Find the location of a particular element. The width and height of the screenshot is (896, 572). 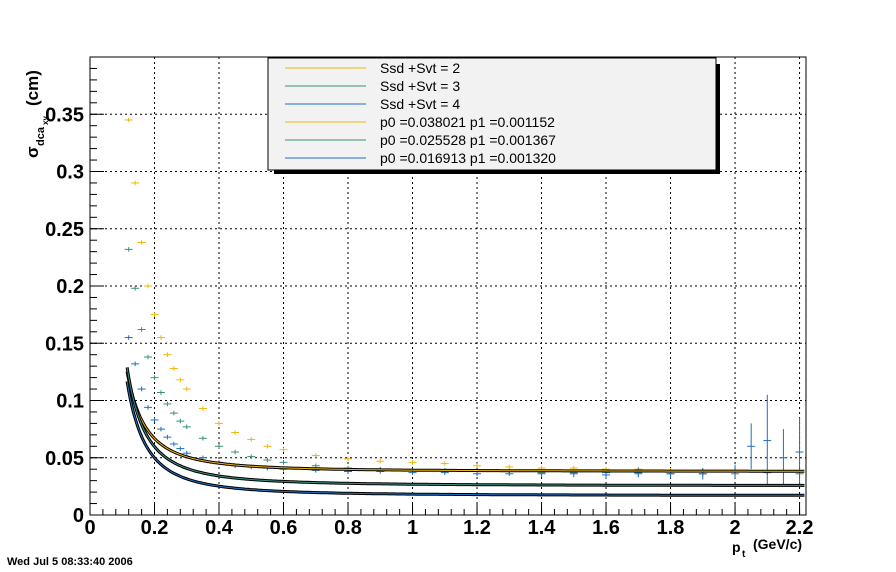

x-tick-label: 1.4 is located at coordinates (542, 528).